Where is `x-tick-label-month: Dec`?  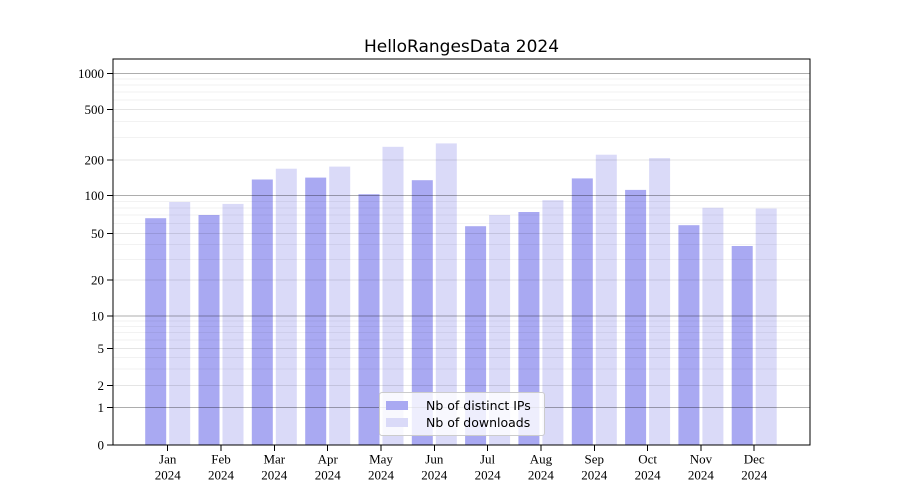 x-tick-label-month: Dec is located at coordinates (754, 459).